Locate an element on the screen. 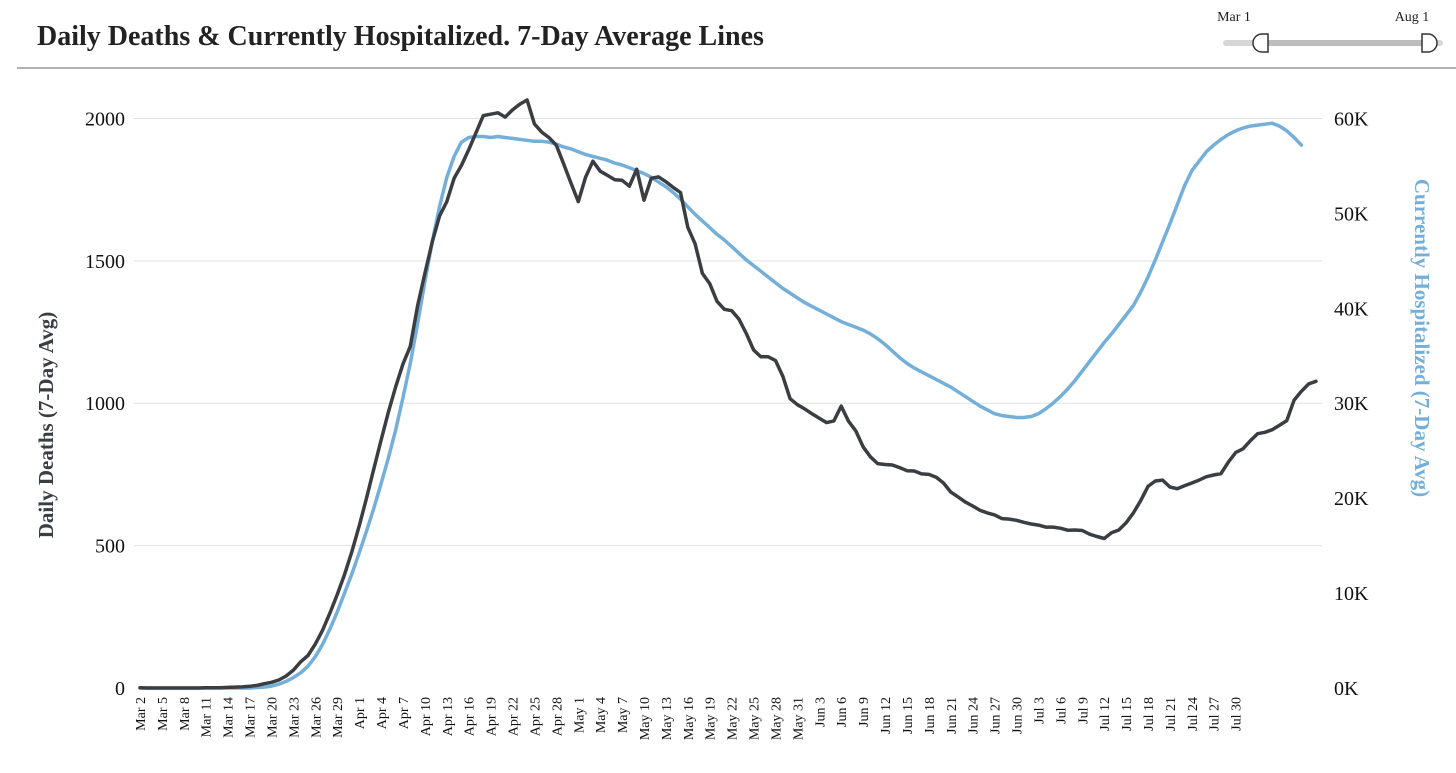 The height and width of the screenshot is (773, 1456). x-tick-label: Jul 9 is located at coordinates (1083, 710).